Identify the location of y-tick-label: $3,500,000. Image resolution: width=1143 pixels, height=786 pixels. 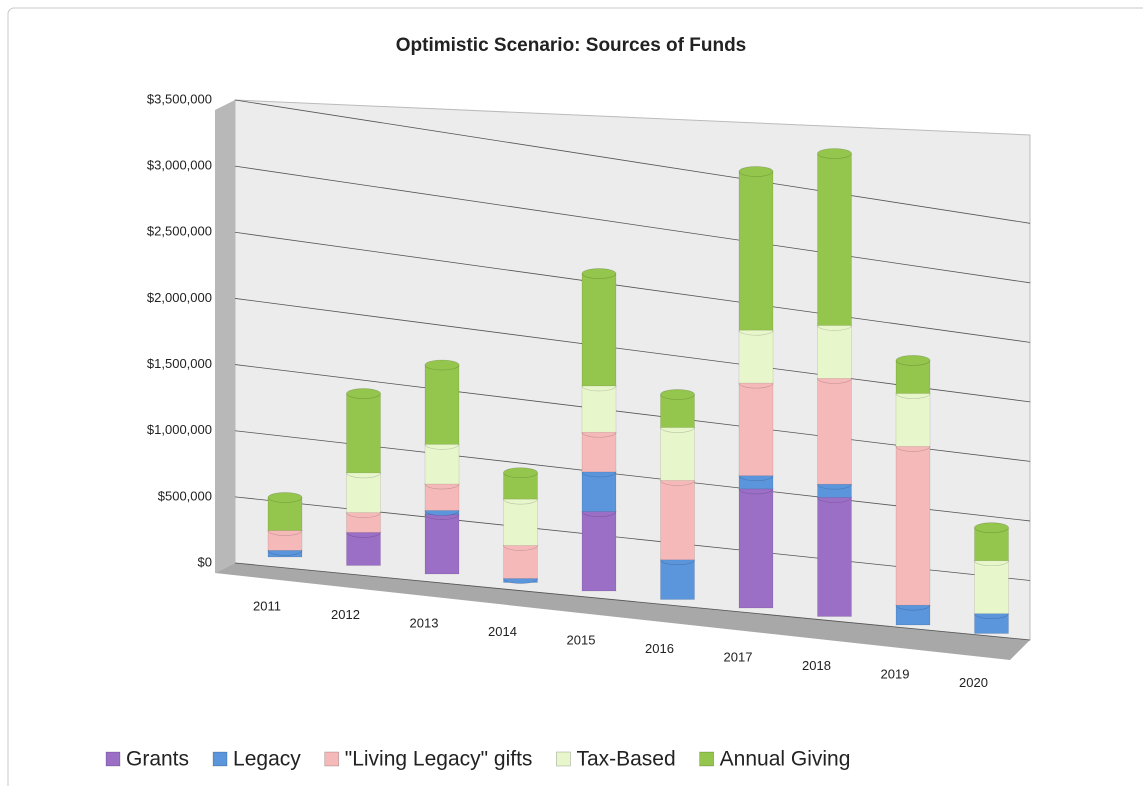
(179, 98).